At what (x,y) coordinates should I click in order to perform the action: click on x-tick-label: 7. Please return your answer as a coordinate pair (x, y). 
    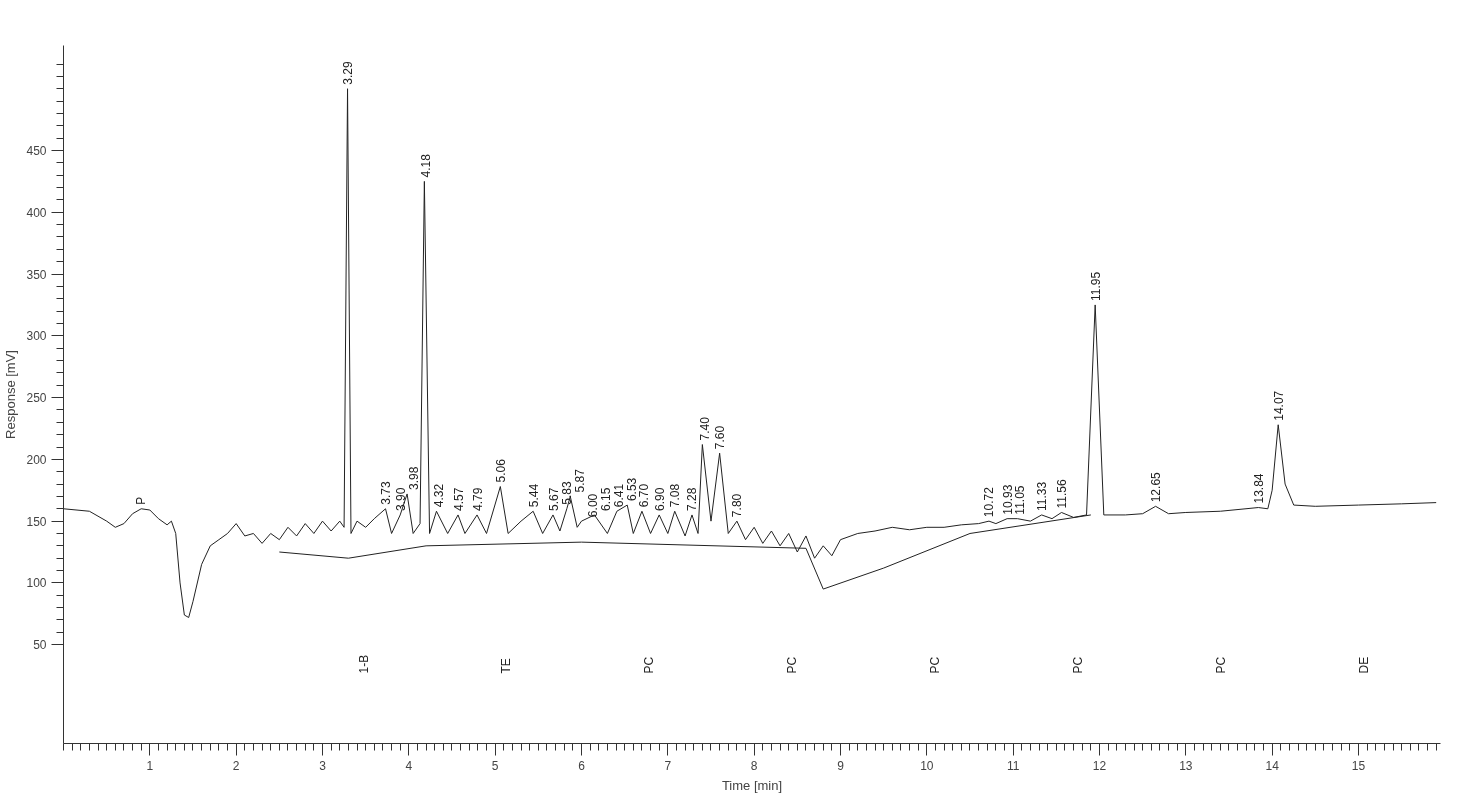
    Looking at the image, I should click on (668, 765).